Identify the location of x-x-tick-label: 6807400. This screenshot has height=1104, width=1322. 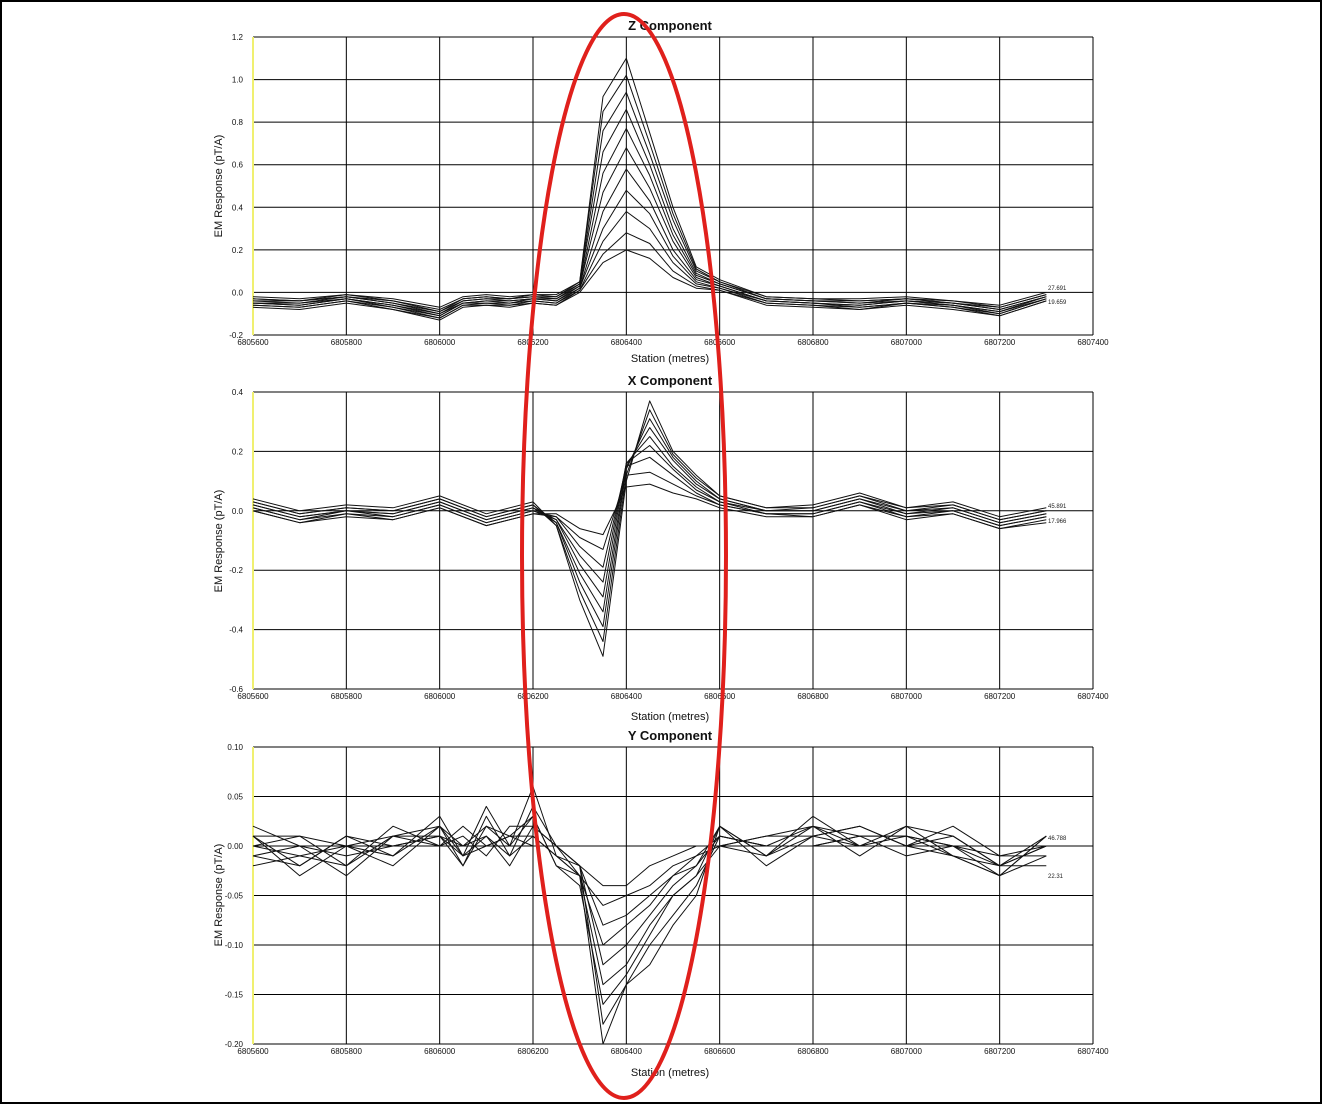
(1093, 696).